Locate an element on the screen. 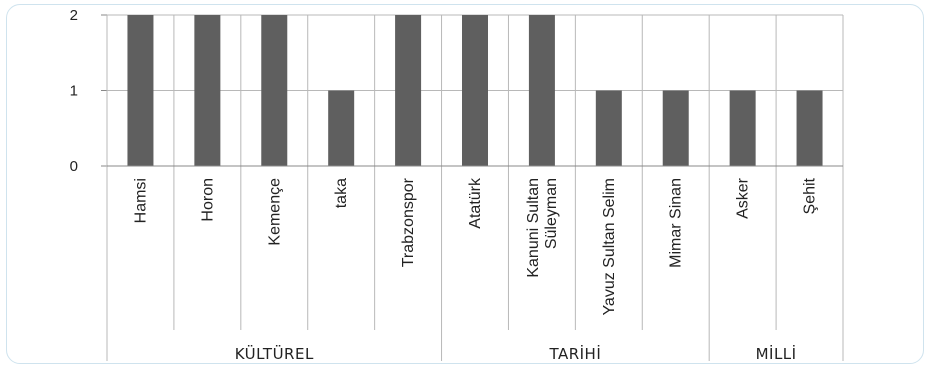 This screenshot has width=932, height=371. category-label-9: Asker is located at coordinates (743, 198).